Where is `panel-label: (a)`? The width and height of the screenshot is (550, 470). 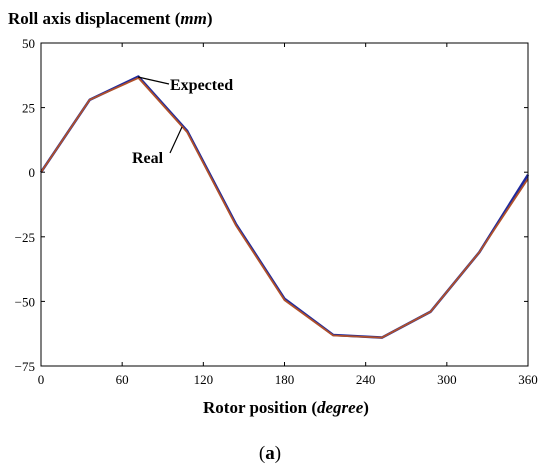
panel-label: (a) is located at coordinates (270, 453).